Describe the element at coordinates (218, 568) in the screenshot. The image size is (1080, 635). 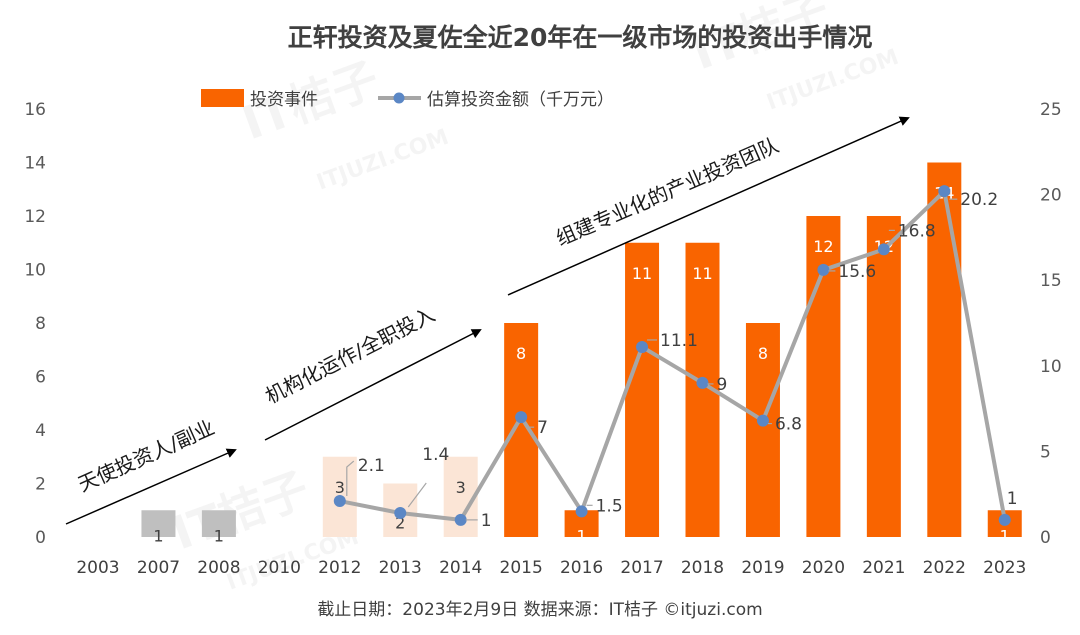
I see `x-tick-label: 2008` at that location.